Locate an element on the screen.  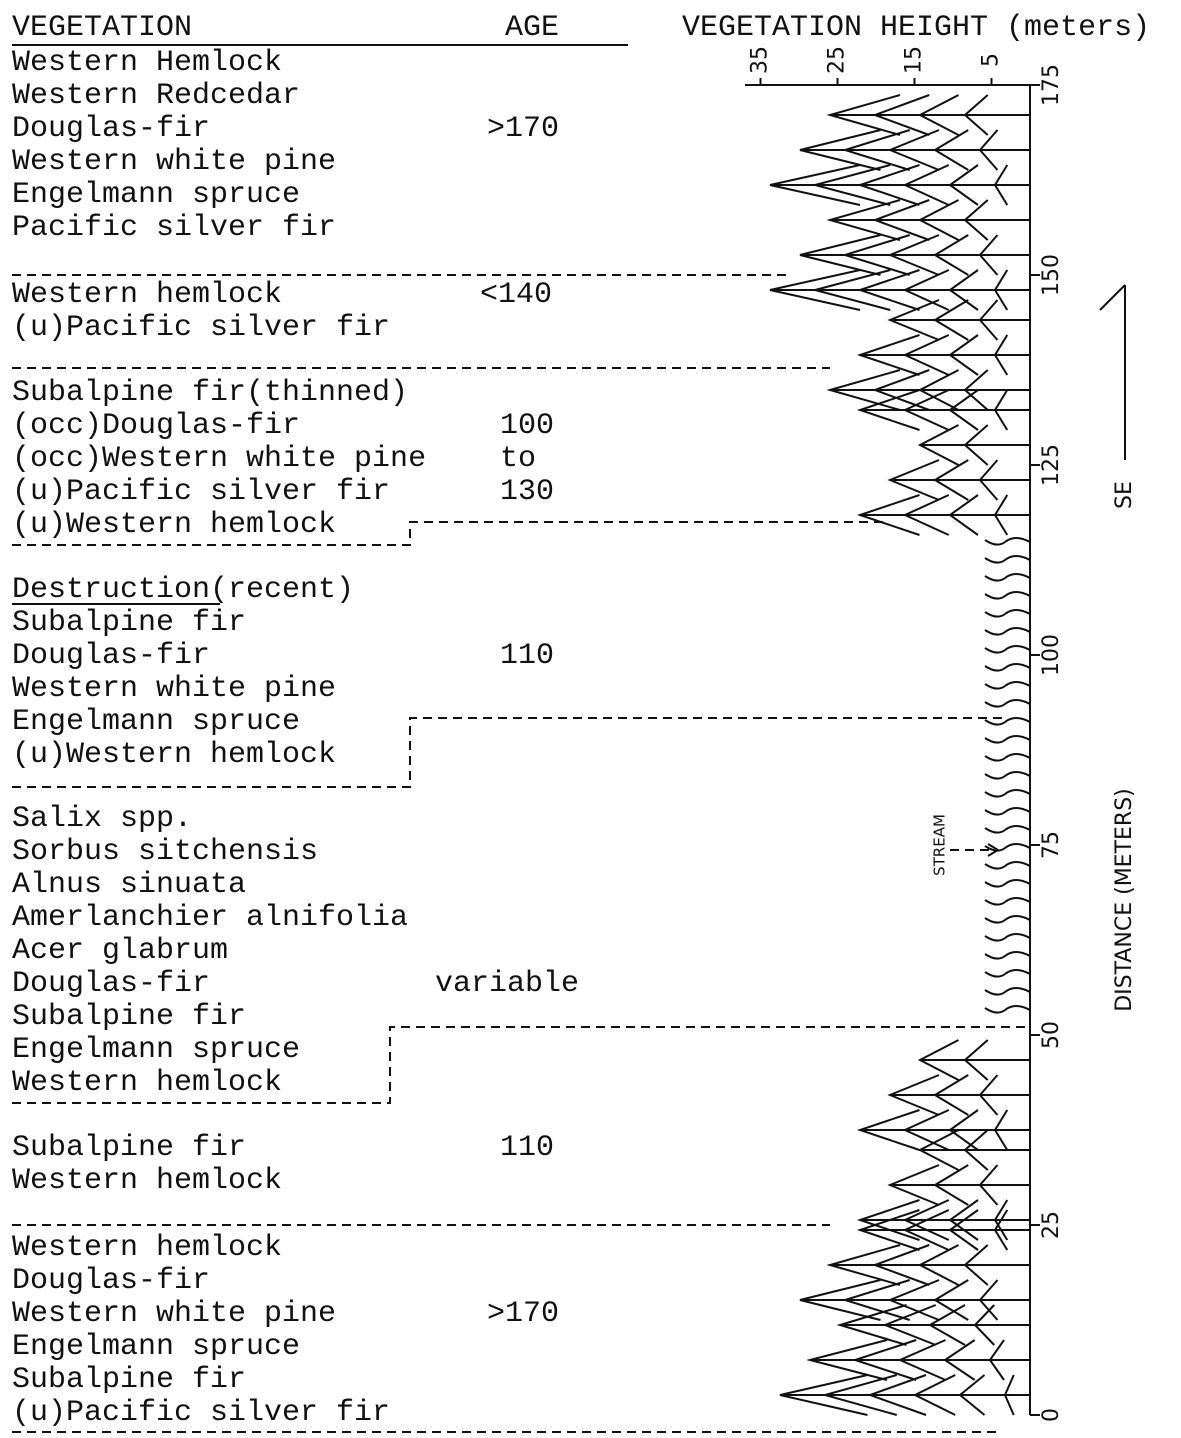
species: Subalpine fir(thinned) is located at coordinates (210, 393).